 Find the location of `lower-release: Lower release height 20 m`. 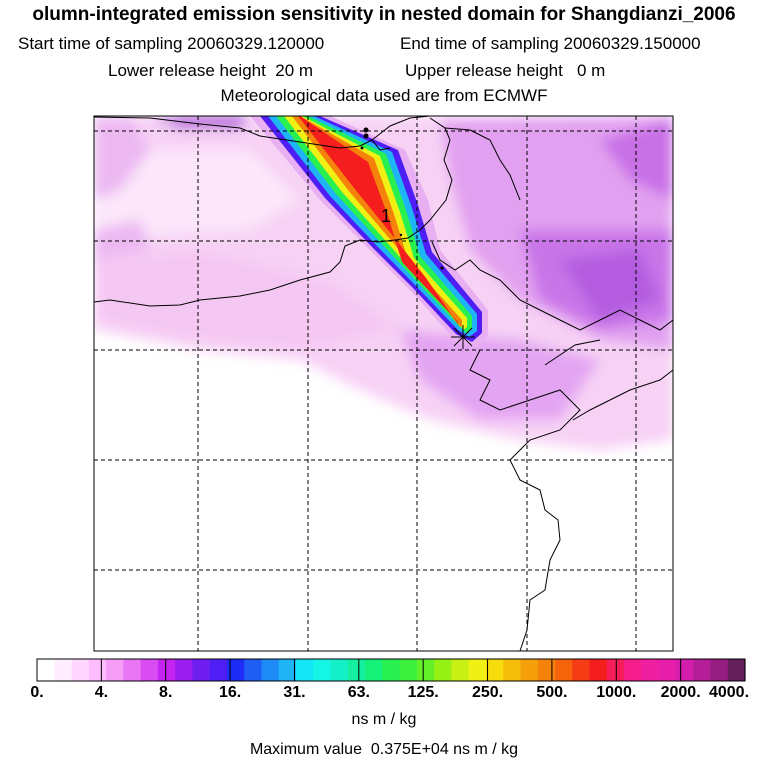

lower-release: Lower release height 20 m is located at coordinates (210, 71).